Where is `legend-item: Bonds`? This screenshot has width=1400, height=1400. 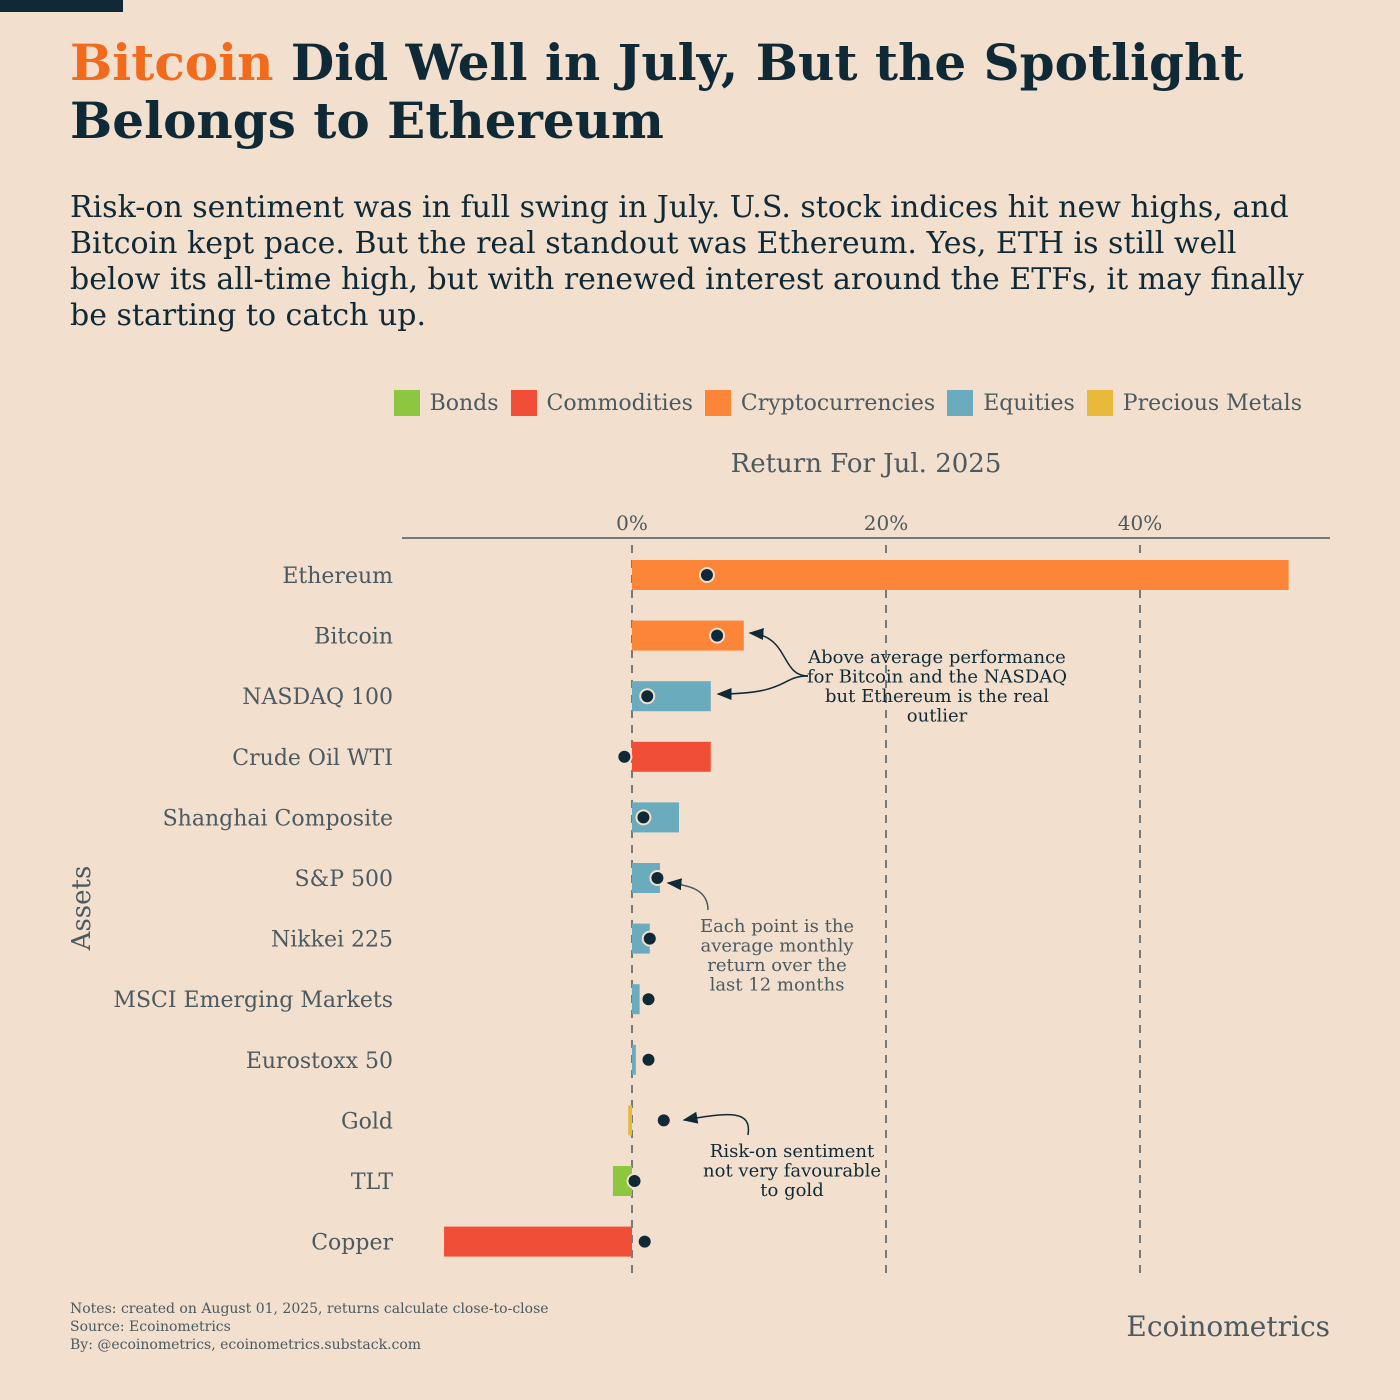
legend-item: Bonds is located at coordinates (446, 403).